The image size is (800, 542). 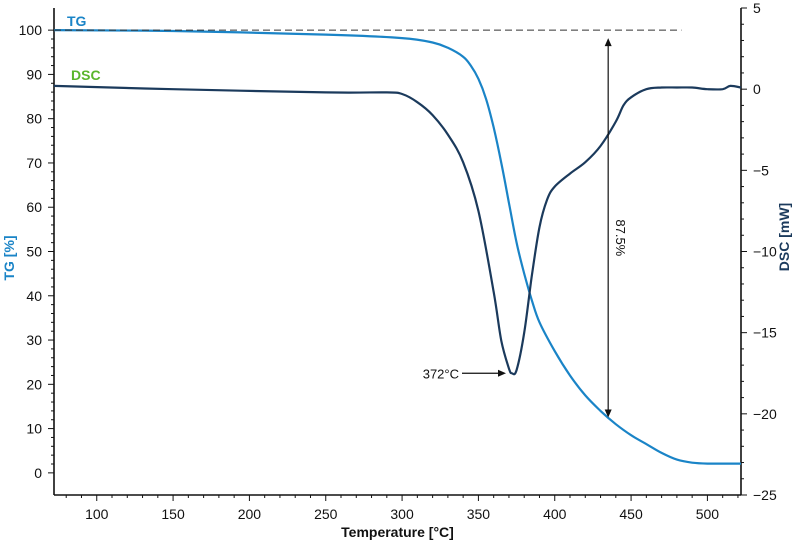 What do you see at coordinates (761, 170) in the screenshot?
I see `right-y-tick-label: −5` at bounding box center [761, 170].